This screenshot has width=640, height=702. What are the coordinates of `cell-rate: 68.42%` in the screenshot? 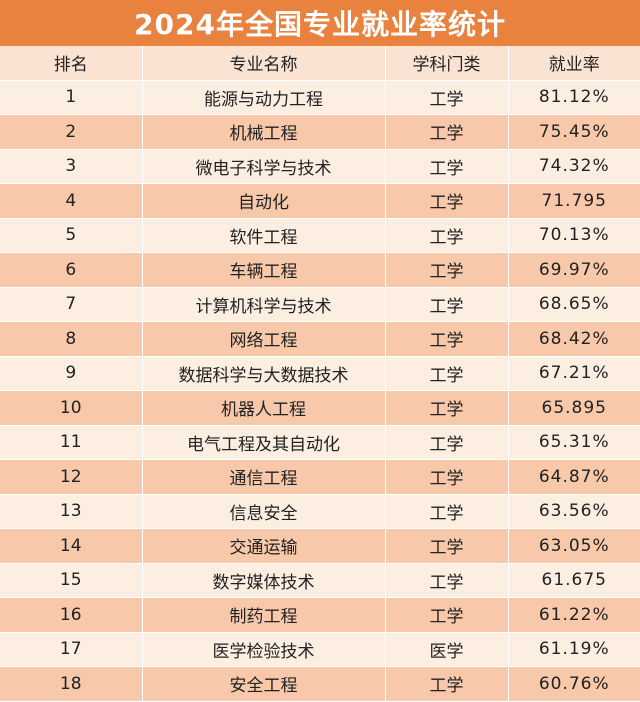 It's located at (574, 339).